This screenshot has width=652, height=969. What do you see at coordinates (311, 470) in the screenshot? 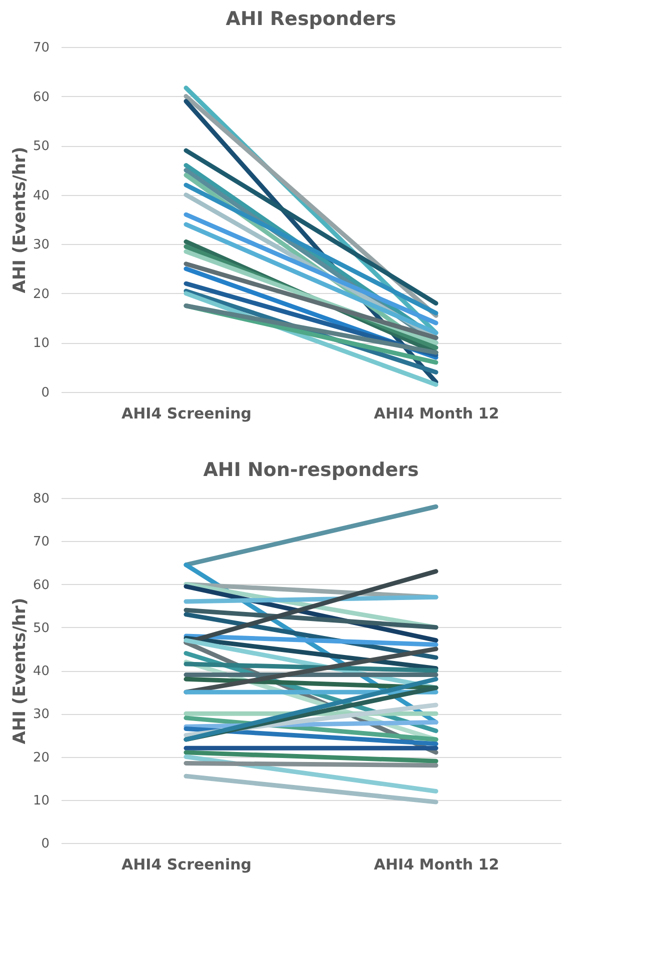
I see `chart-title: AHI Non-responders` at bounding box center [311, 470].